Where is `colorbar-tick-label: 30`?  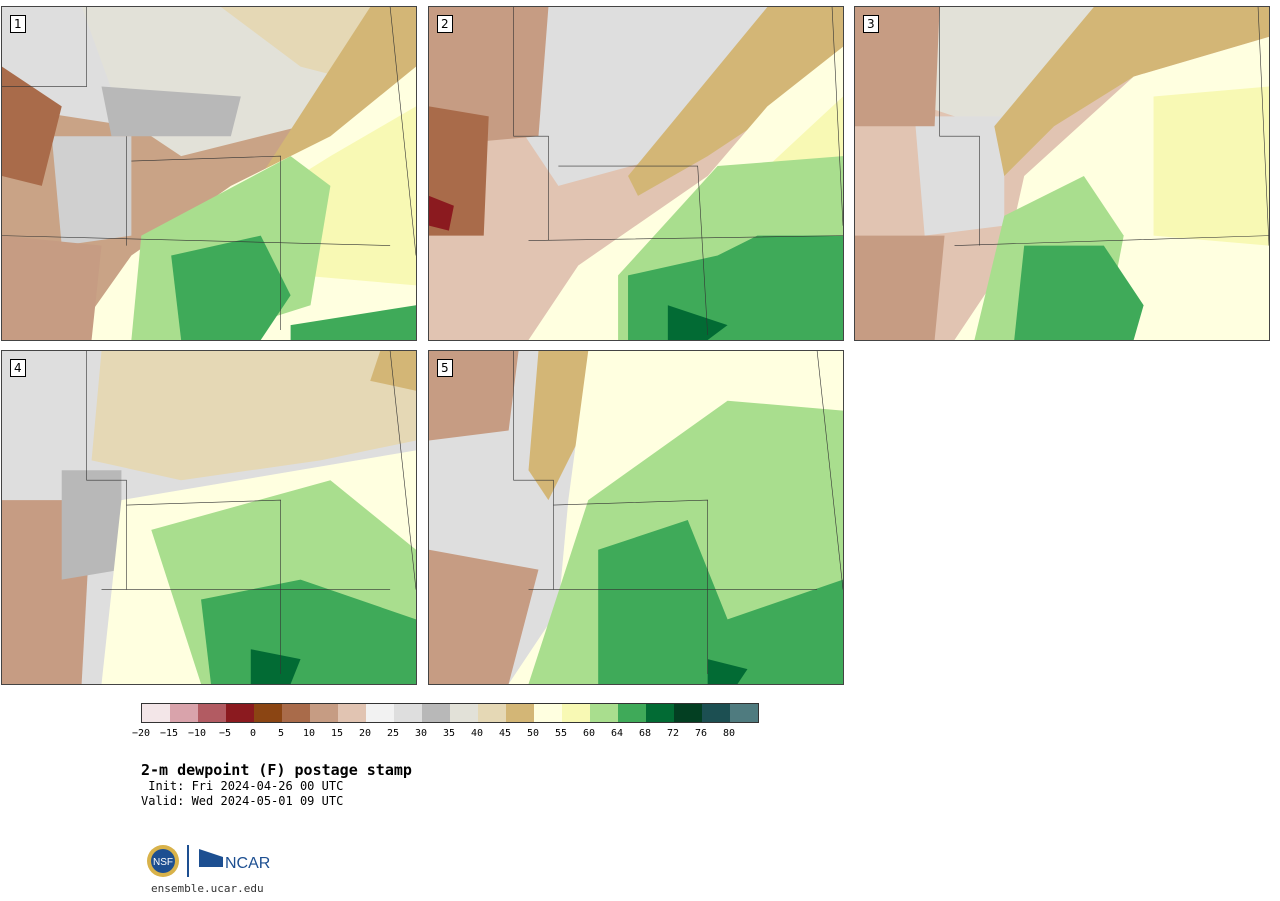 colorbar-tick-label: 30 is located at coordinates (421, 733).